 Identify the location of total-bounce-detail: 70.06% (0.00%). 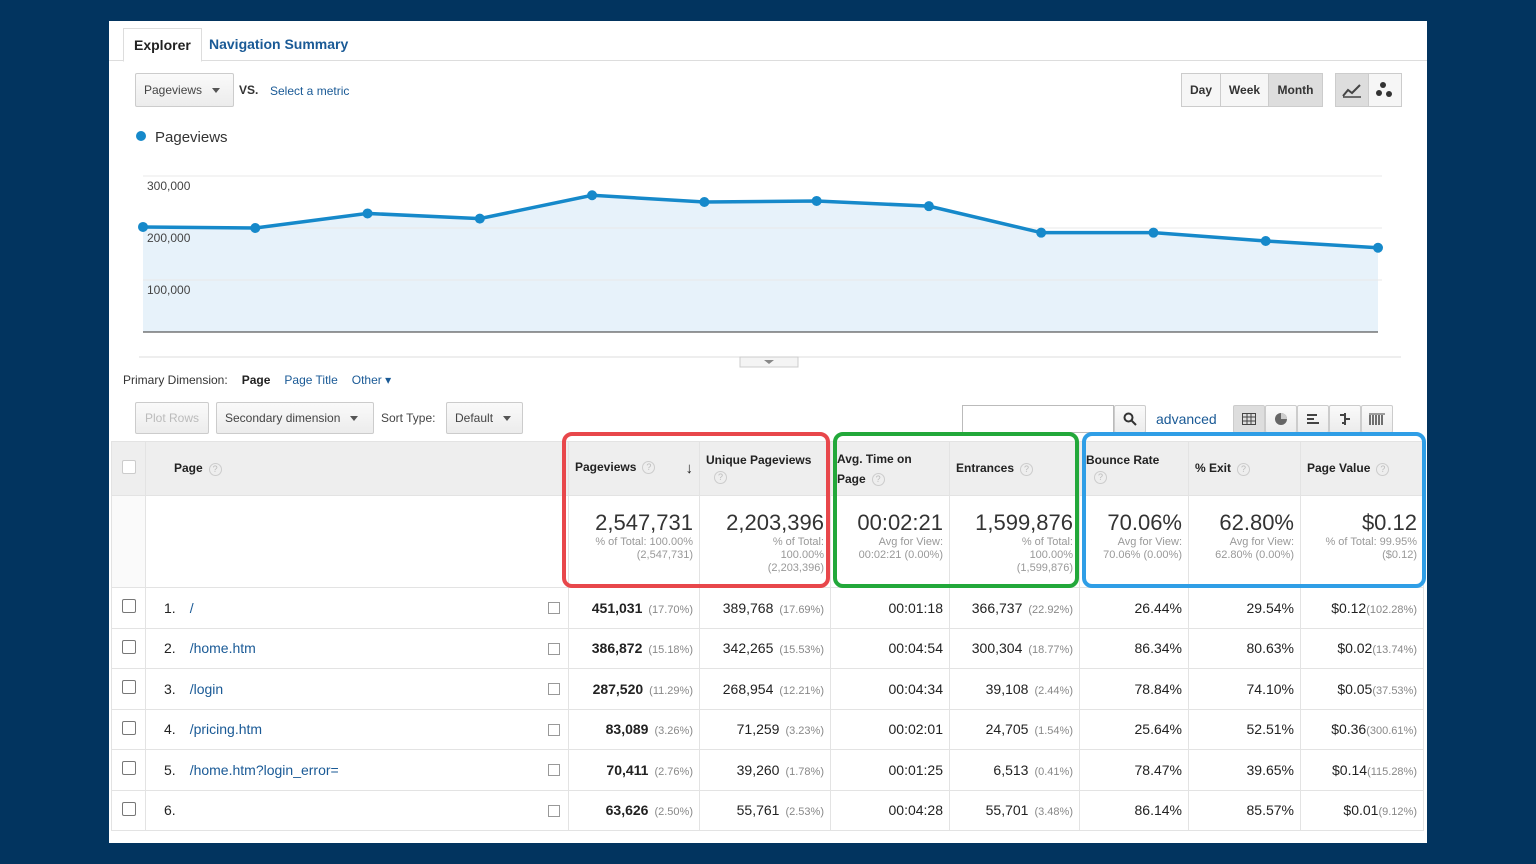
(1142, 555).